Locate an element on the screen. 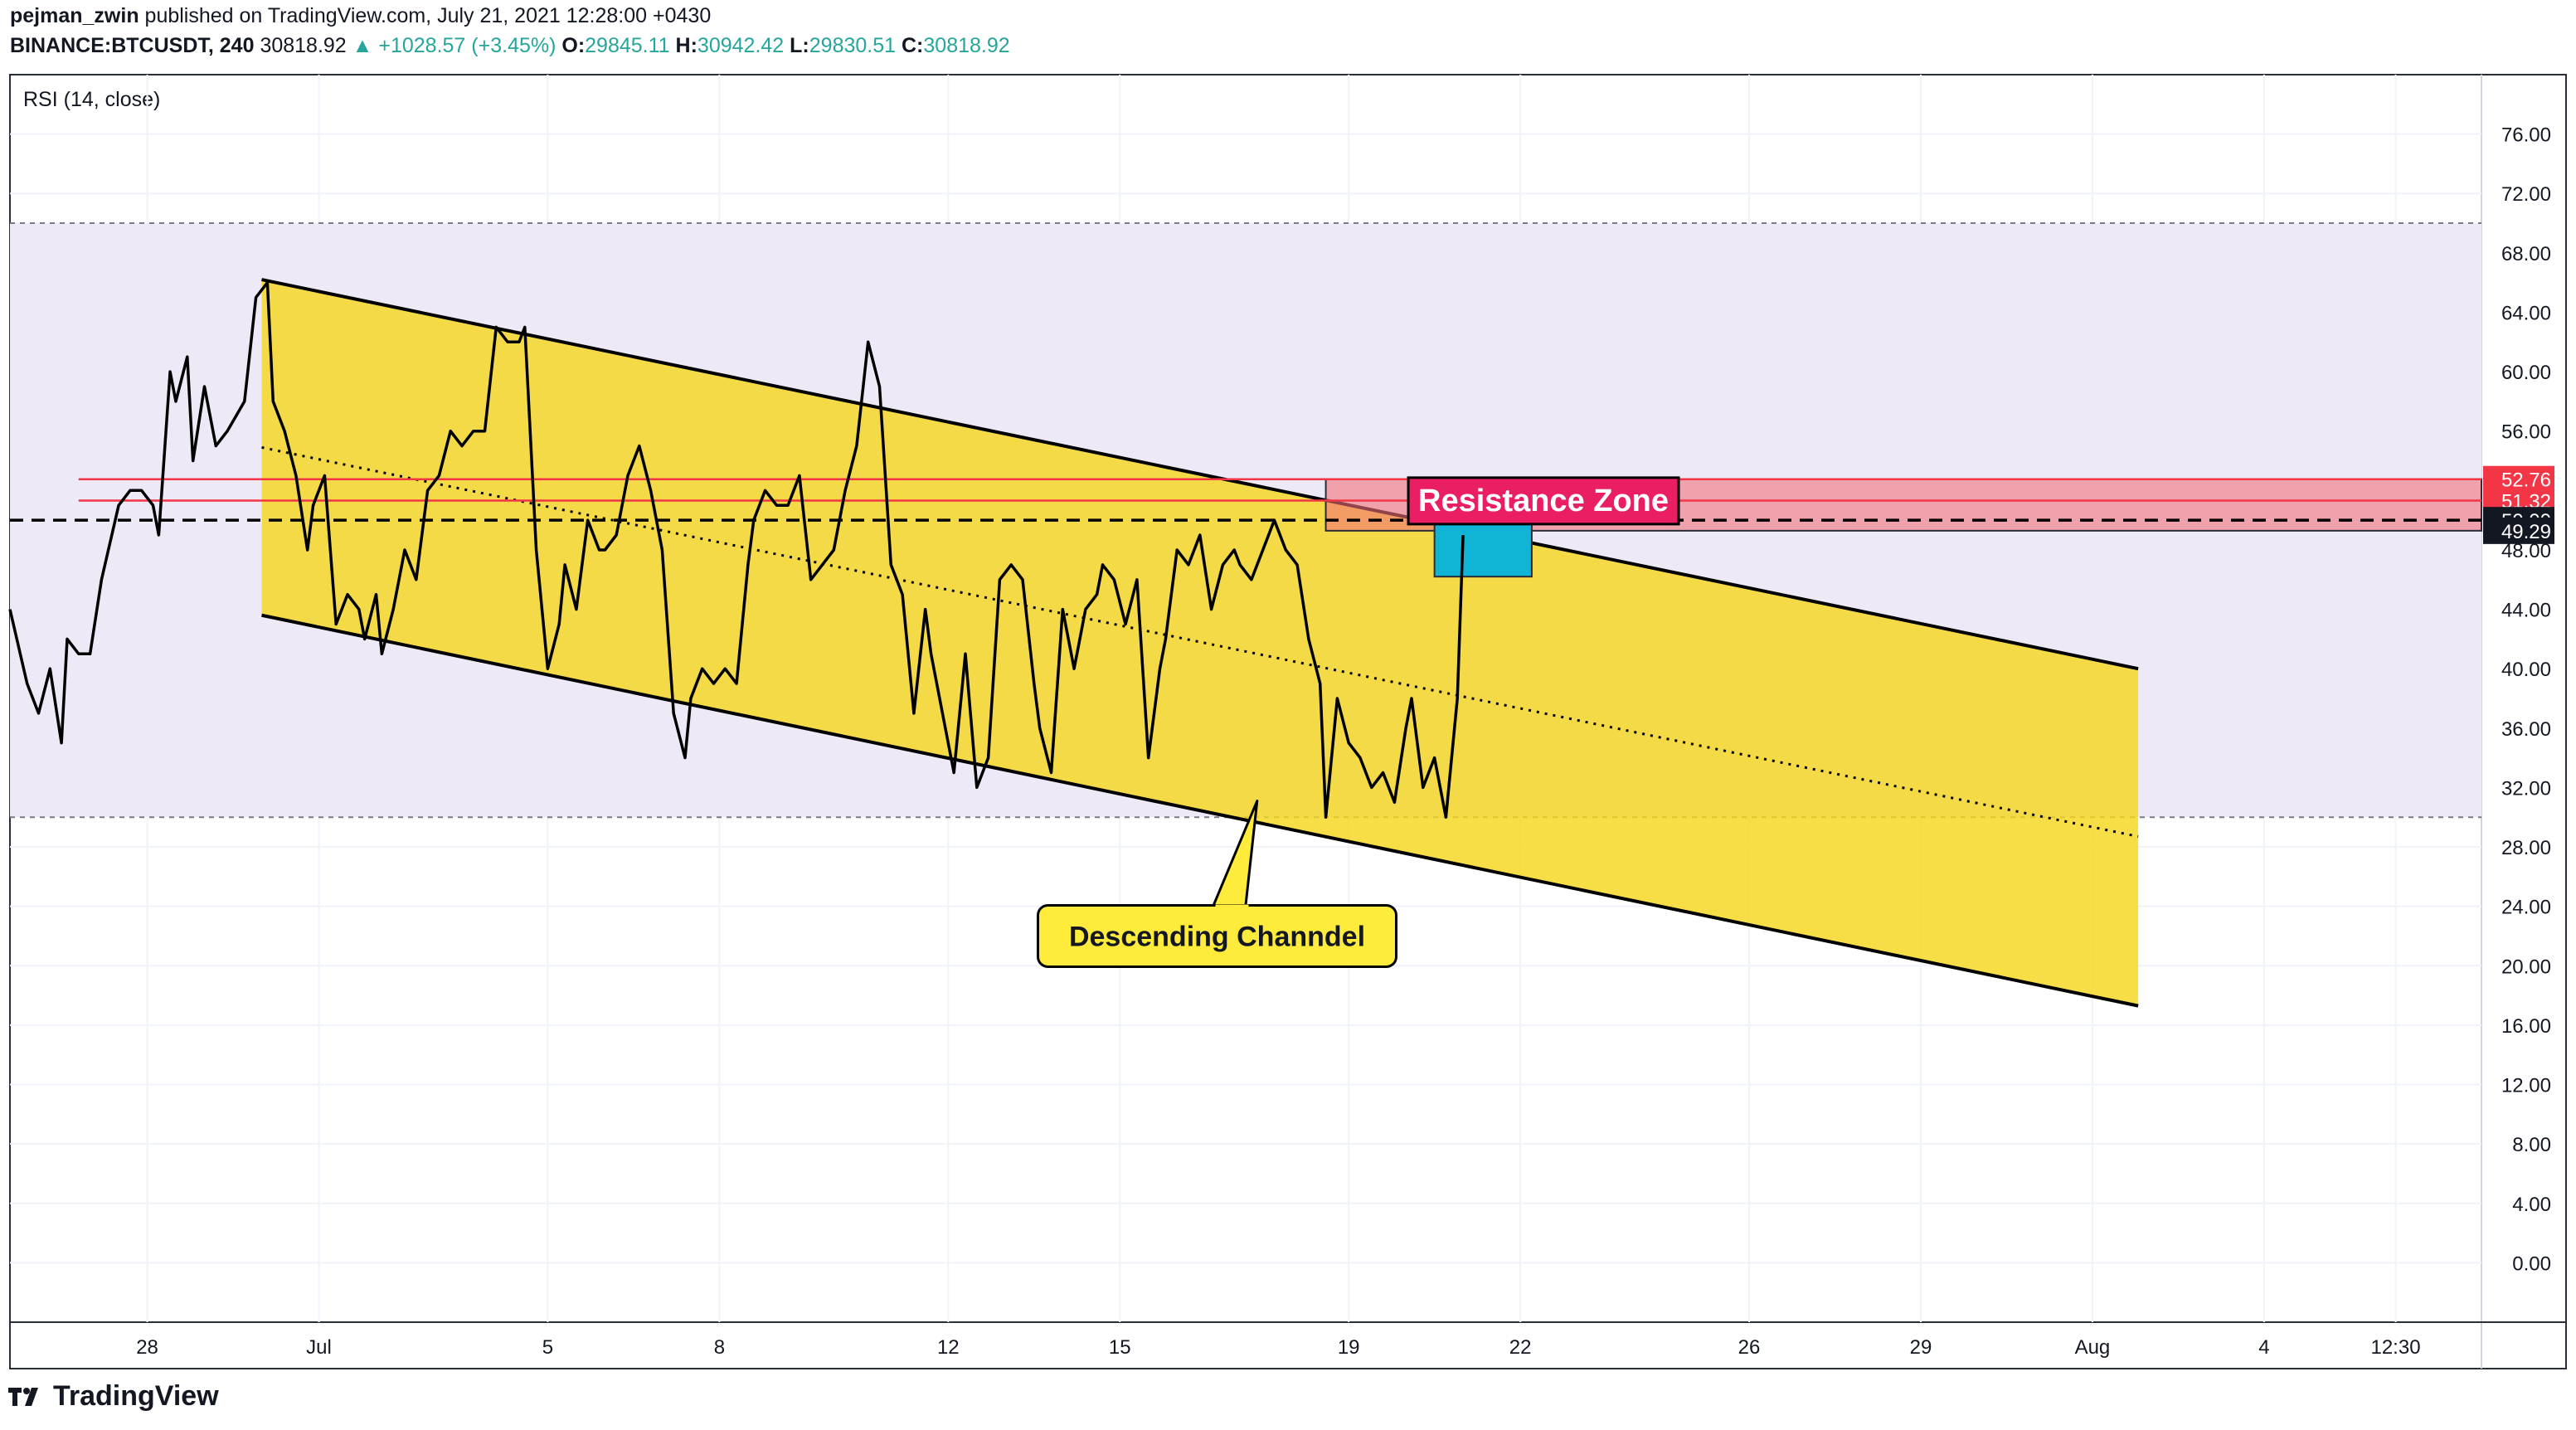  y-tick-label: 64.00 is located at coordinates (2526, 313).